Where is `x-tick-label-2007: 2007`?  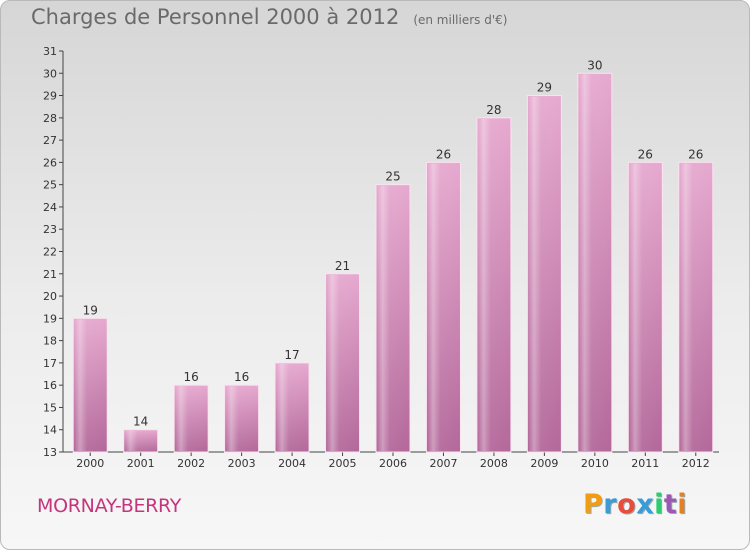
x-tick-label-2007: 2007 is located at coordinates (443, 463).